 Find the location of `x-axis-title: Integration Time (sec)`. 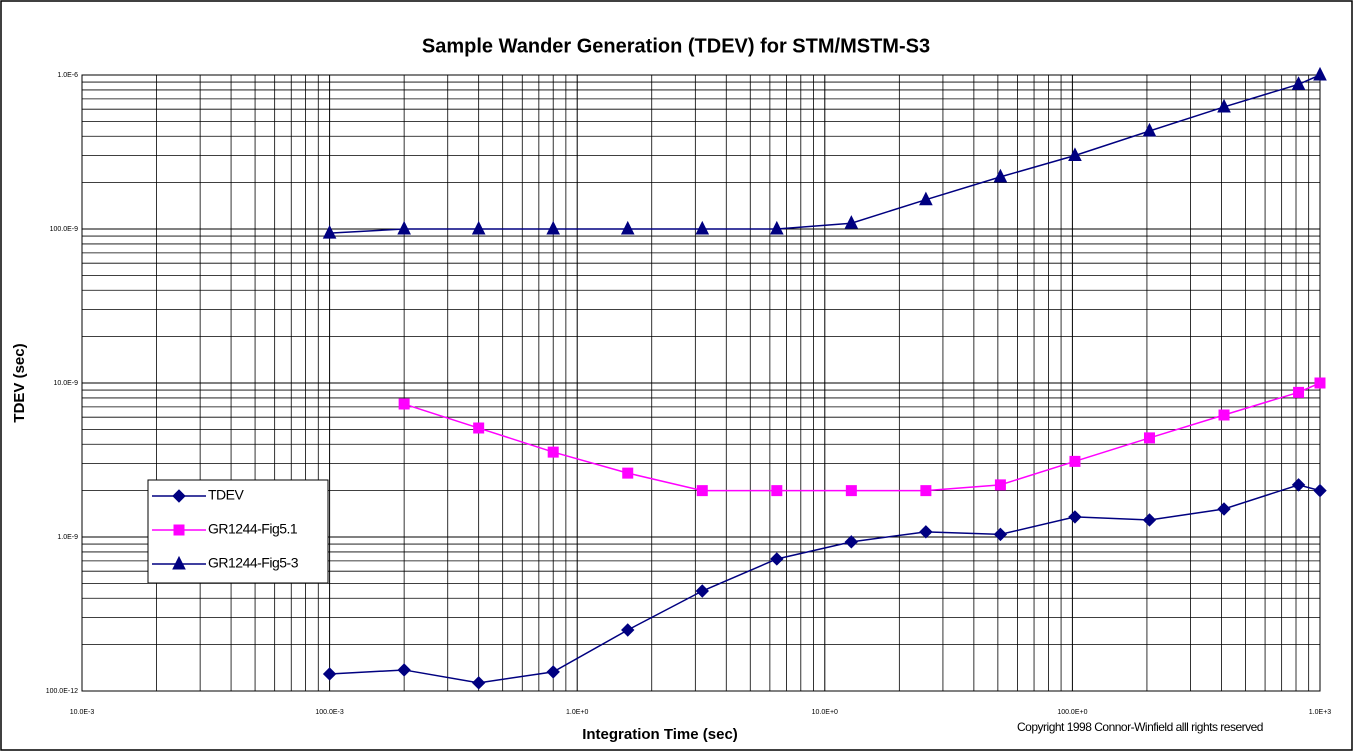

x-axis-title: Integration Time (sec) is located at coordinates (660, 734).